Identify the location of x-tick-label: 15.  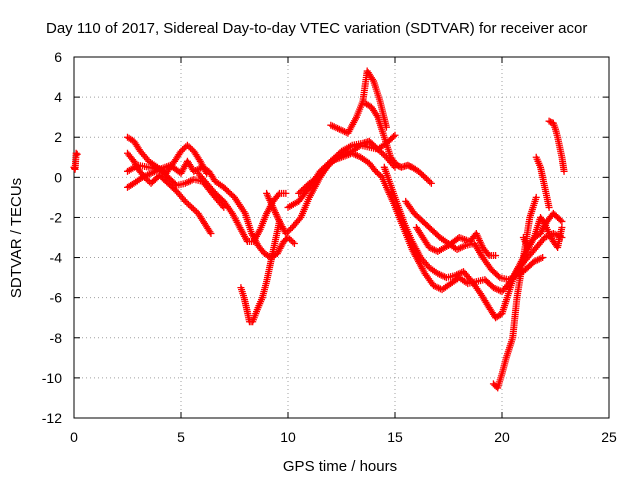
(395, 437).